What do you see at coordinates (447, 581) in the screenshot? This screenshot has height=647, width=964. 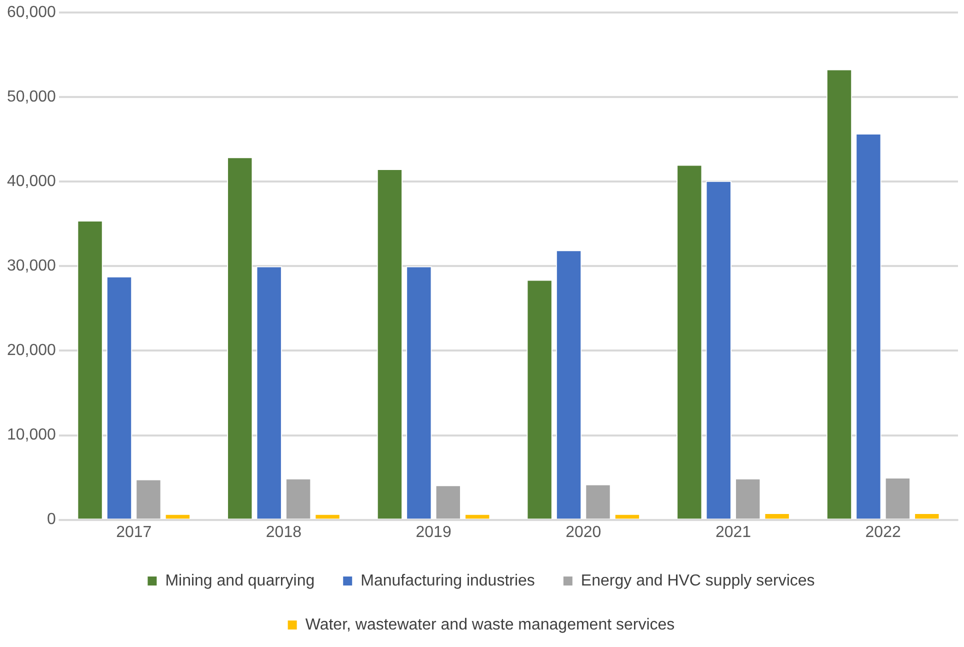 I see `legend-label: Manufacturing industries` at bounding box center [447, 581].